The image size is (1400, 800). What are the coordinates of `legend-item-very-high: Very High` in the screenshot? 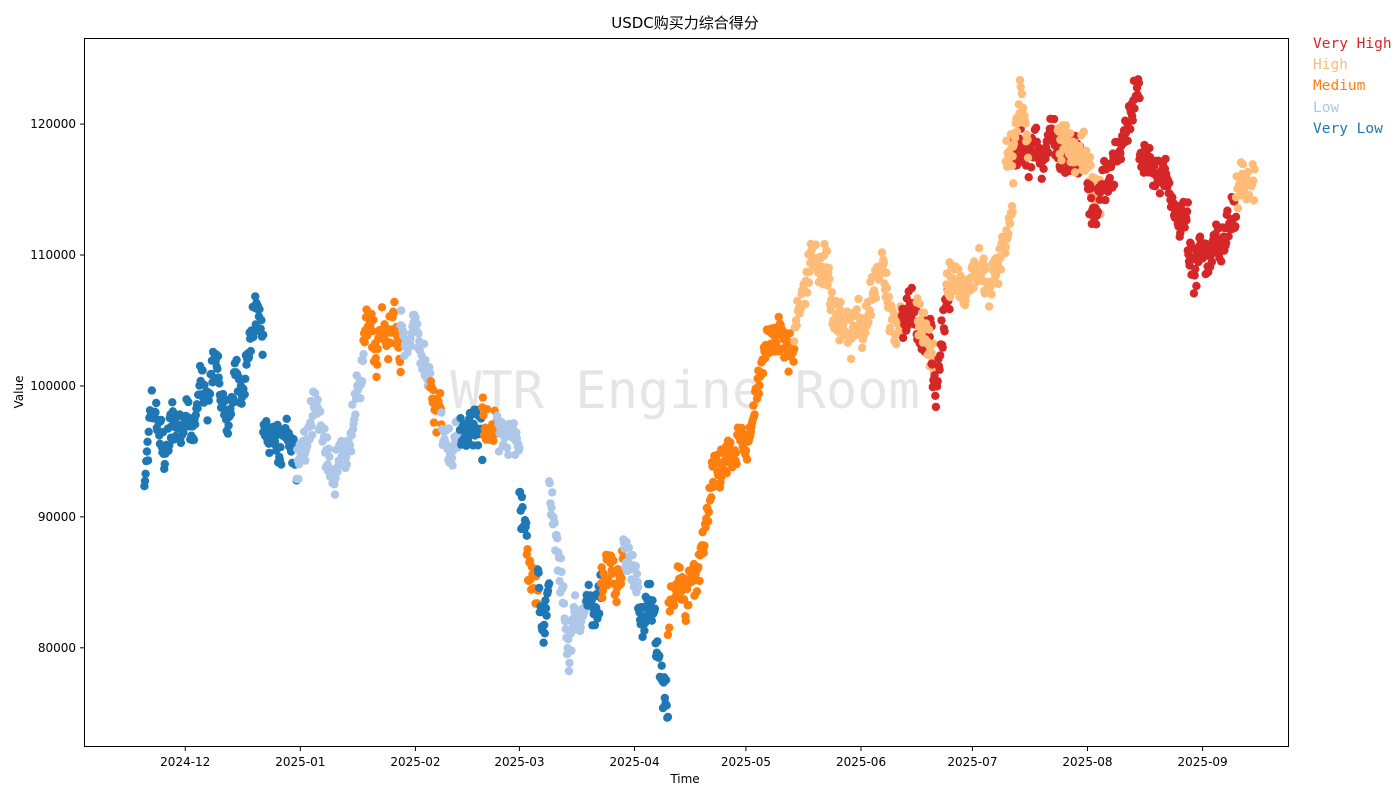 It's located at (1352, 44).